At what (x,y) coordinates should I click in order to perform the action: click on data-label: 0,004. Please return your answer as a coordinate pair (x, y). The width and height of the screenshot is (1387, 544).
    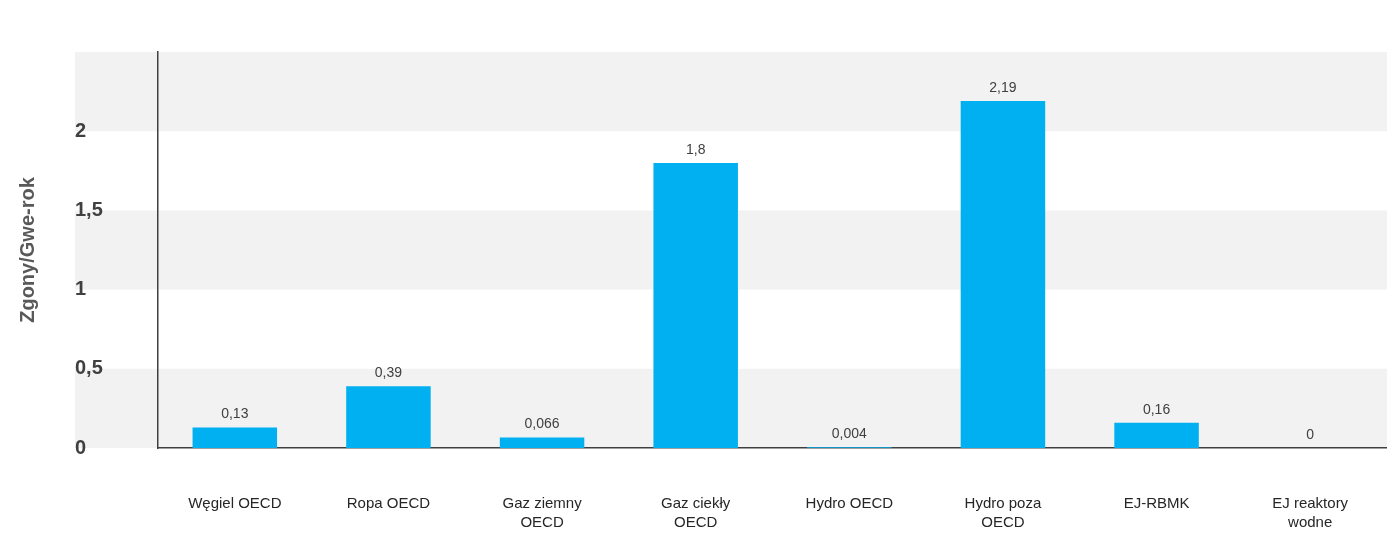
    Looking at the image, I should click on (849, 433).